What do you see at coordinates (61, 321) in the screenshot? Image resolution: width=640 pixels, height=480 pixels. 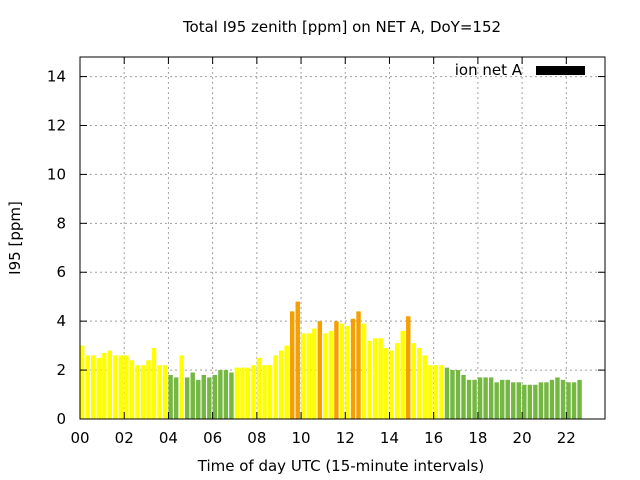 I see `y-tick-label: 4` at bounding box center [61, 321].